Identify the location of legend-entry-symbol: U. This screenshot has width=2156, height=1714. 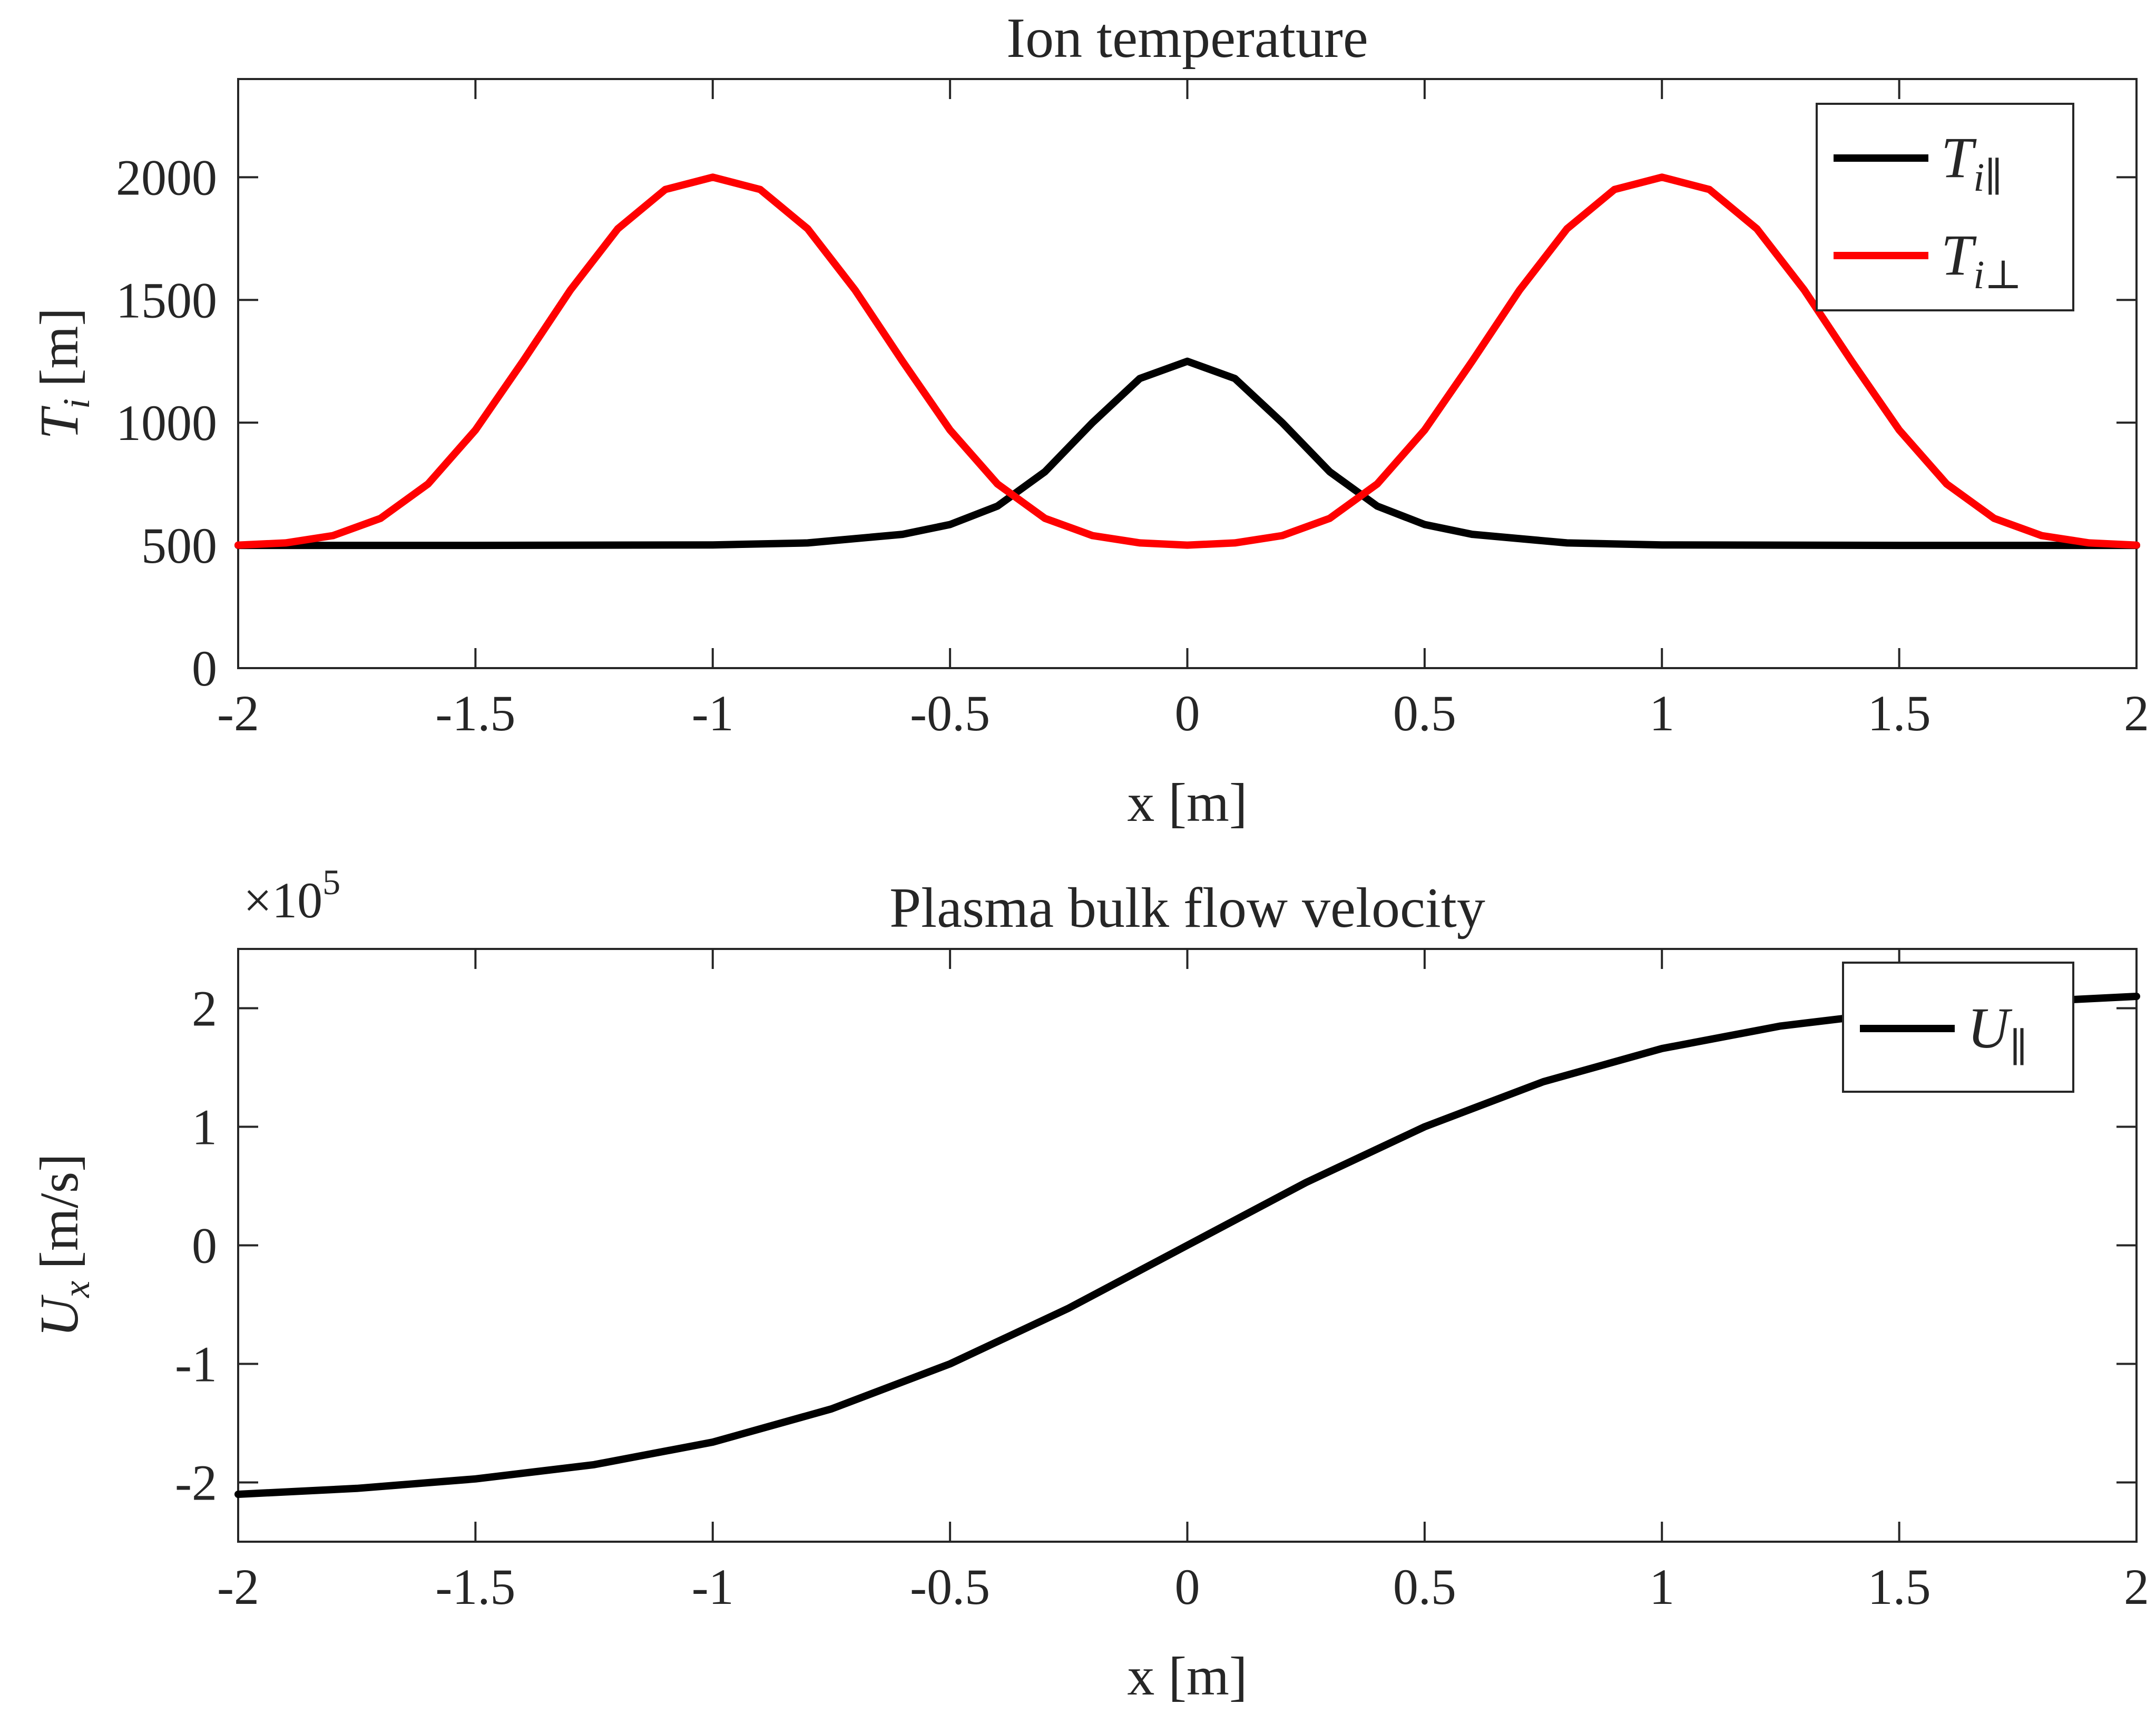
(1990, 1028).